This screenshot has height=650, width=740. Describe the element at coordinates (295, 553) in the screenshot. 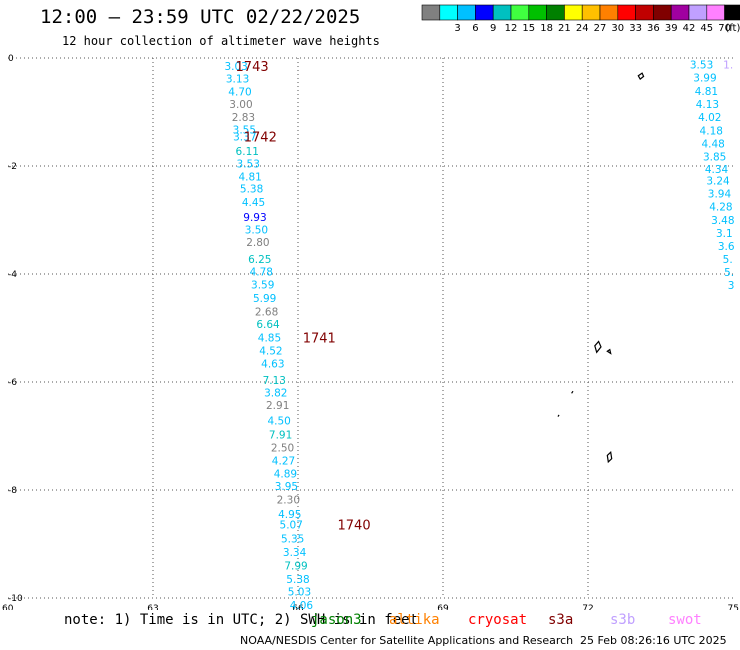

I see `wave-height-value: 3.34` at that location.